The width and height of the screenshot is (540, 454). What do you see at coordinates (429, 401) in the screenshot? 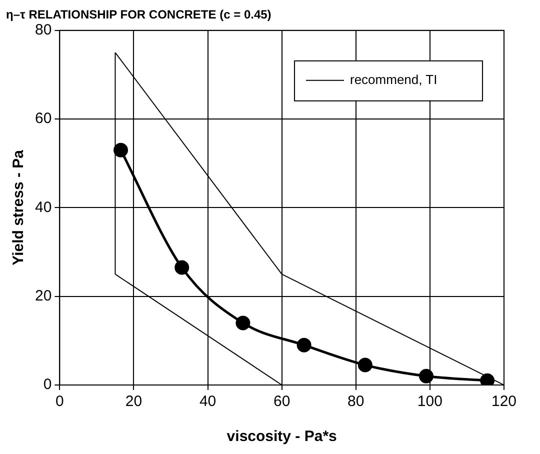
I see `x-tick-label: 100` at bounding box center [429, 401].